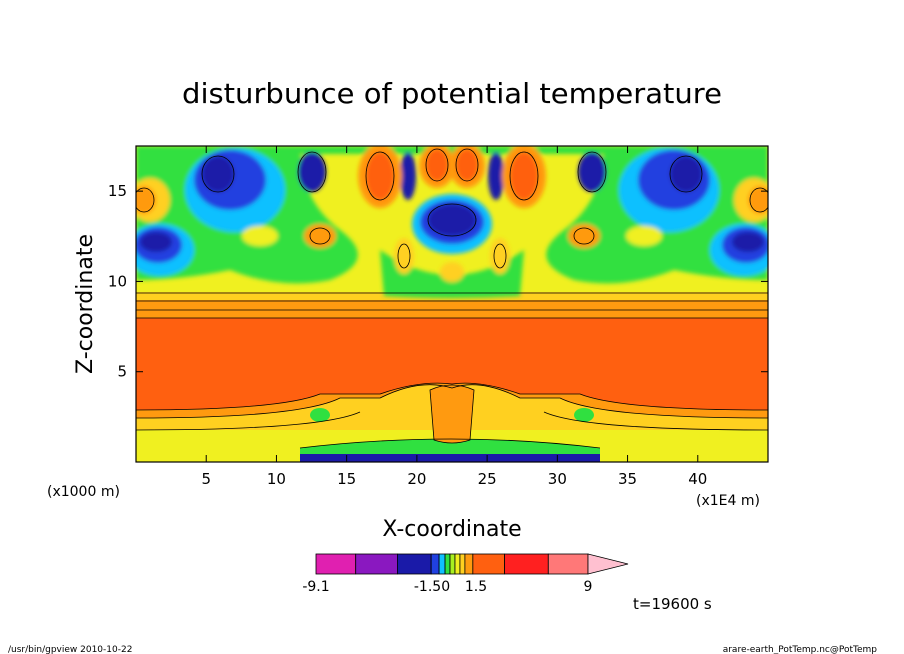 Image resolution: width=904 pixels, height=654 pixels. Describe the element at coordinates (117, 281) in the screenshot. I see `y-tick-label: 10` at that location.